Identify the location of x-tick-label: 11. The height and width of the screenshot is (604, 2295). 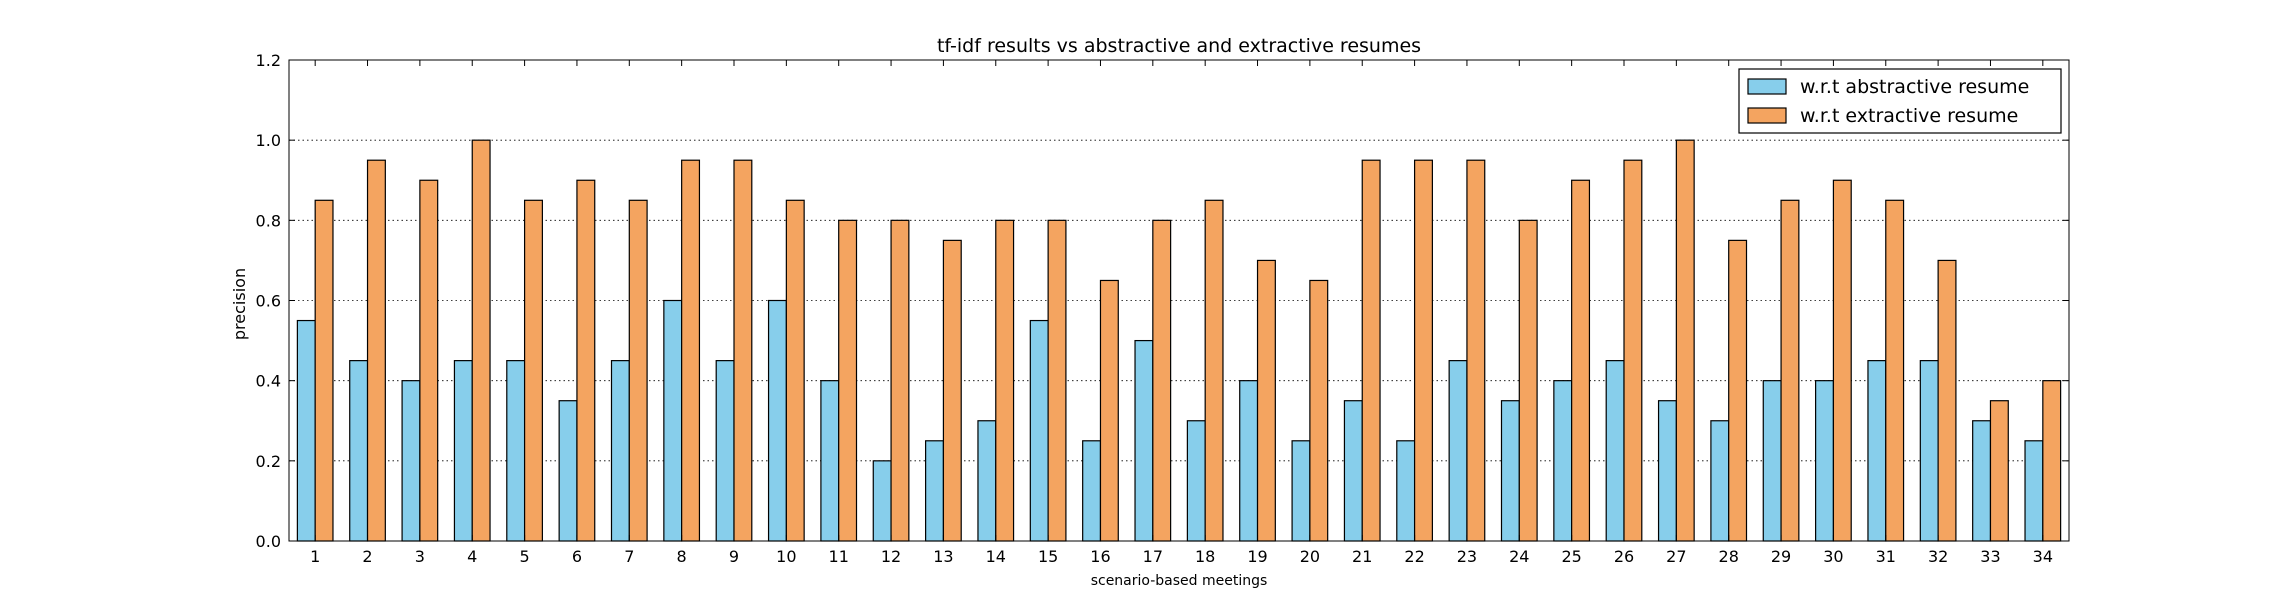
(839, 556).